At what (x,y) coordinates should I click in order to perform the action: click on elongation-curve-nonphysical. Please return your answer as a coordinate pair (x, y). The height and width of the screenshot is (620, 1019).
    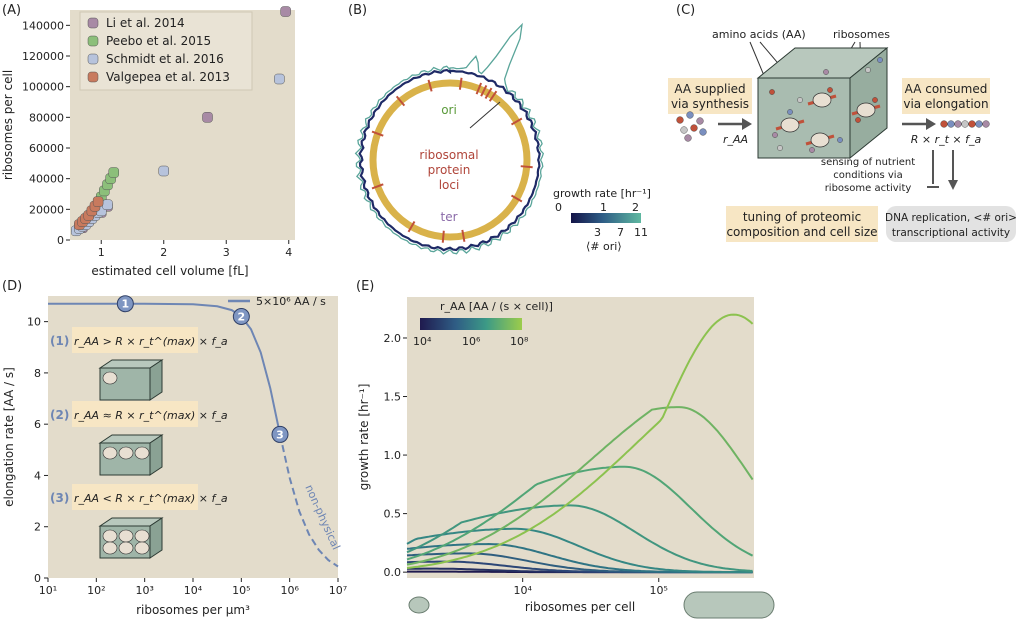
    Looking at the image, I should click on (309, 501).